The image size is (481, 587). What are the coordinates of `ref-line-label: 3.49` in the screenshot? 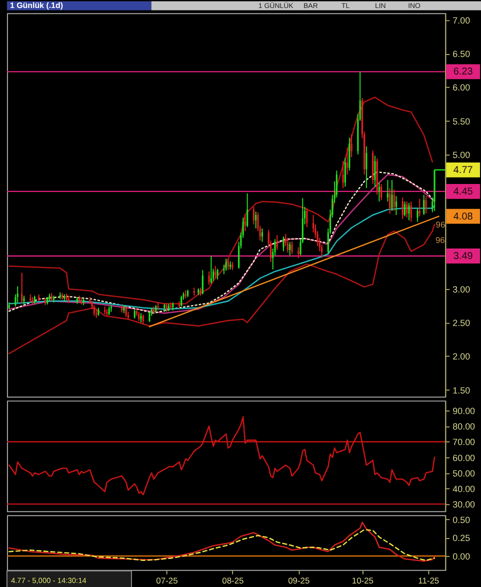 It's located at (463, 256).